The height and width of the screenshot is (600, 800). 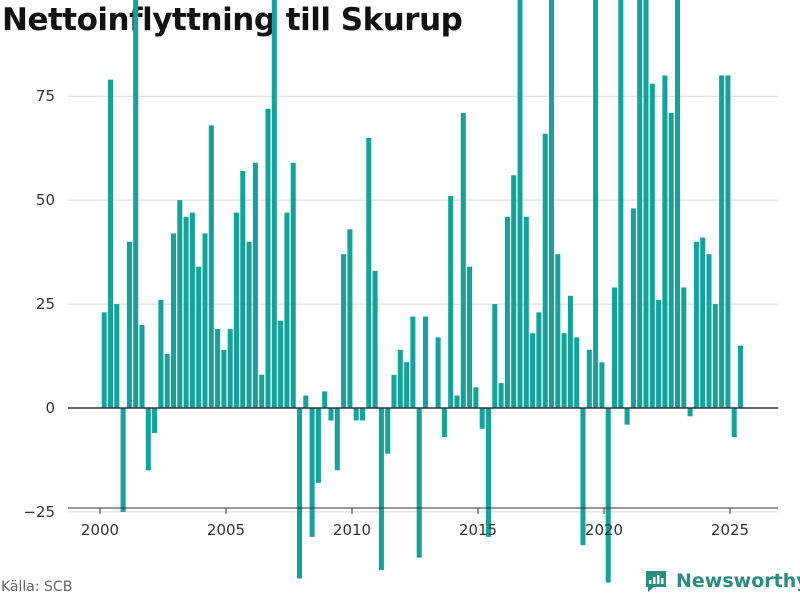 I want to click on brand-name: Newsworthy, so click(x=738, y=581).